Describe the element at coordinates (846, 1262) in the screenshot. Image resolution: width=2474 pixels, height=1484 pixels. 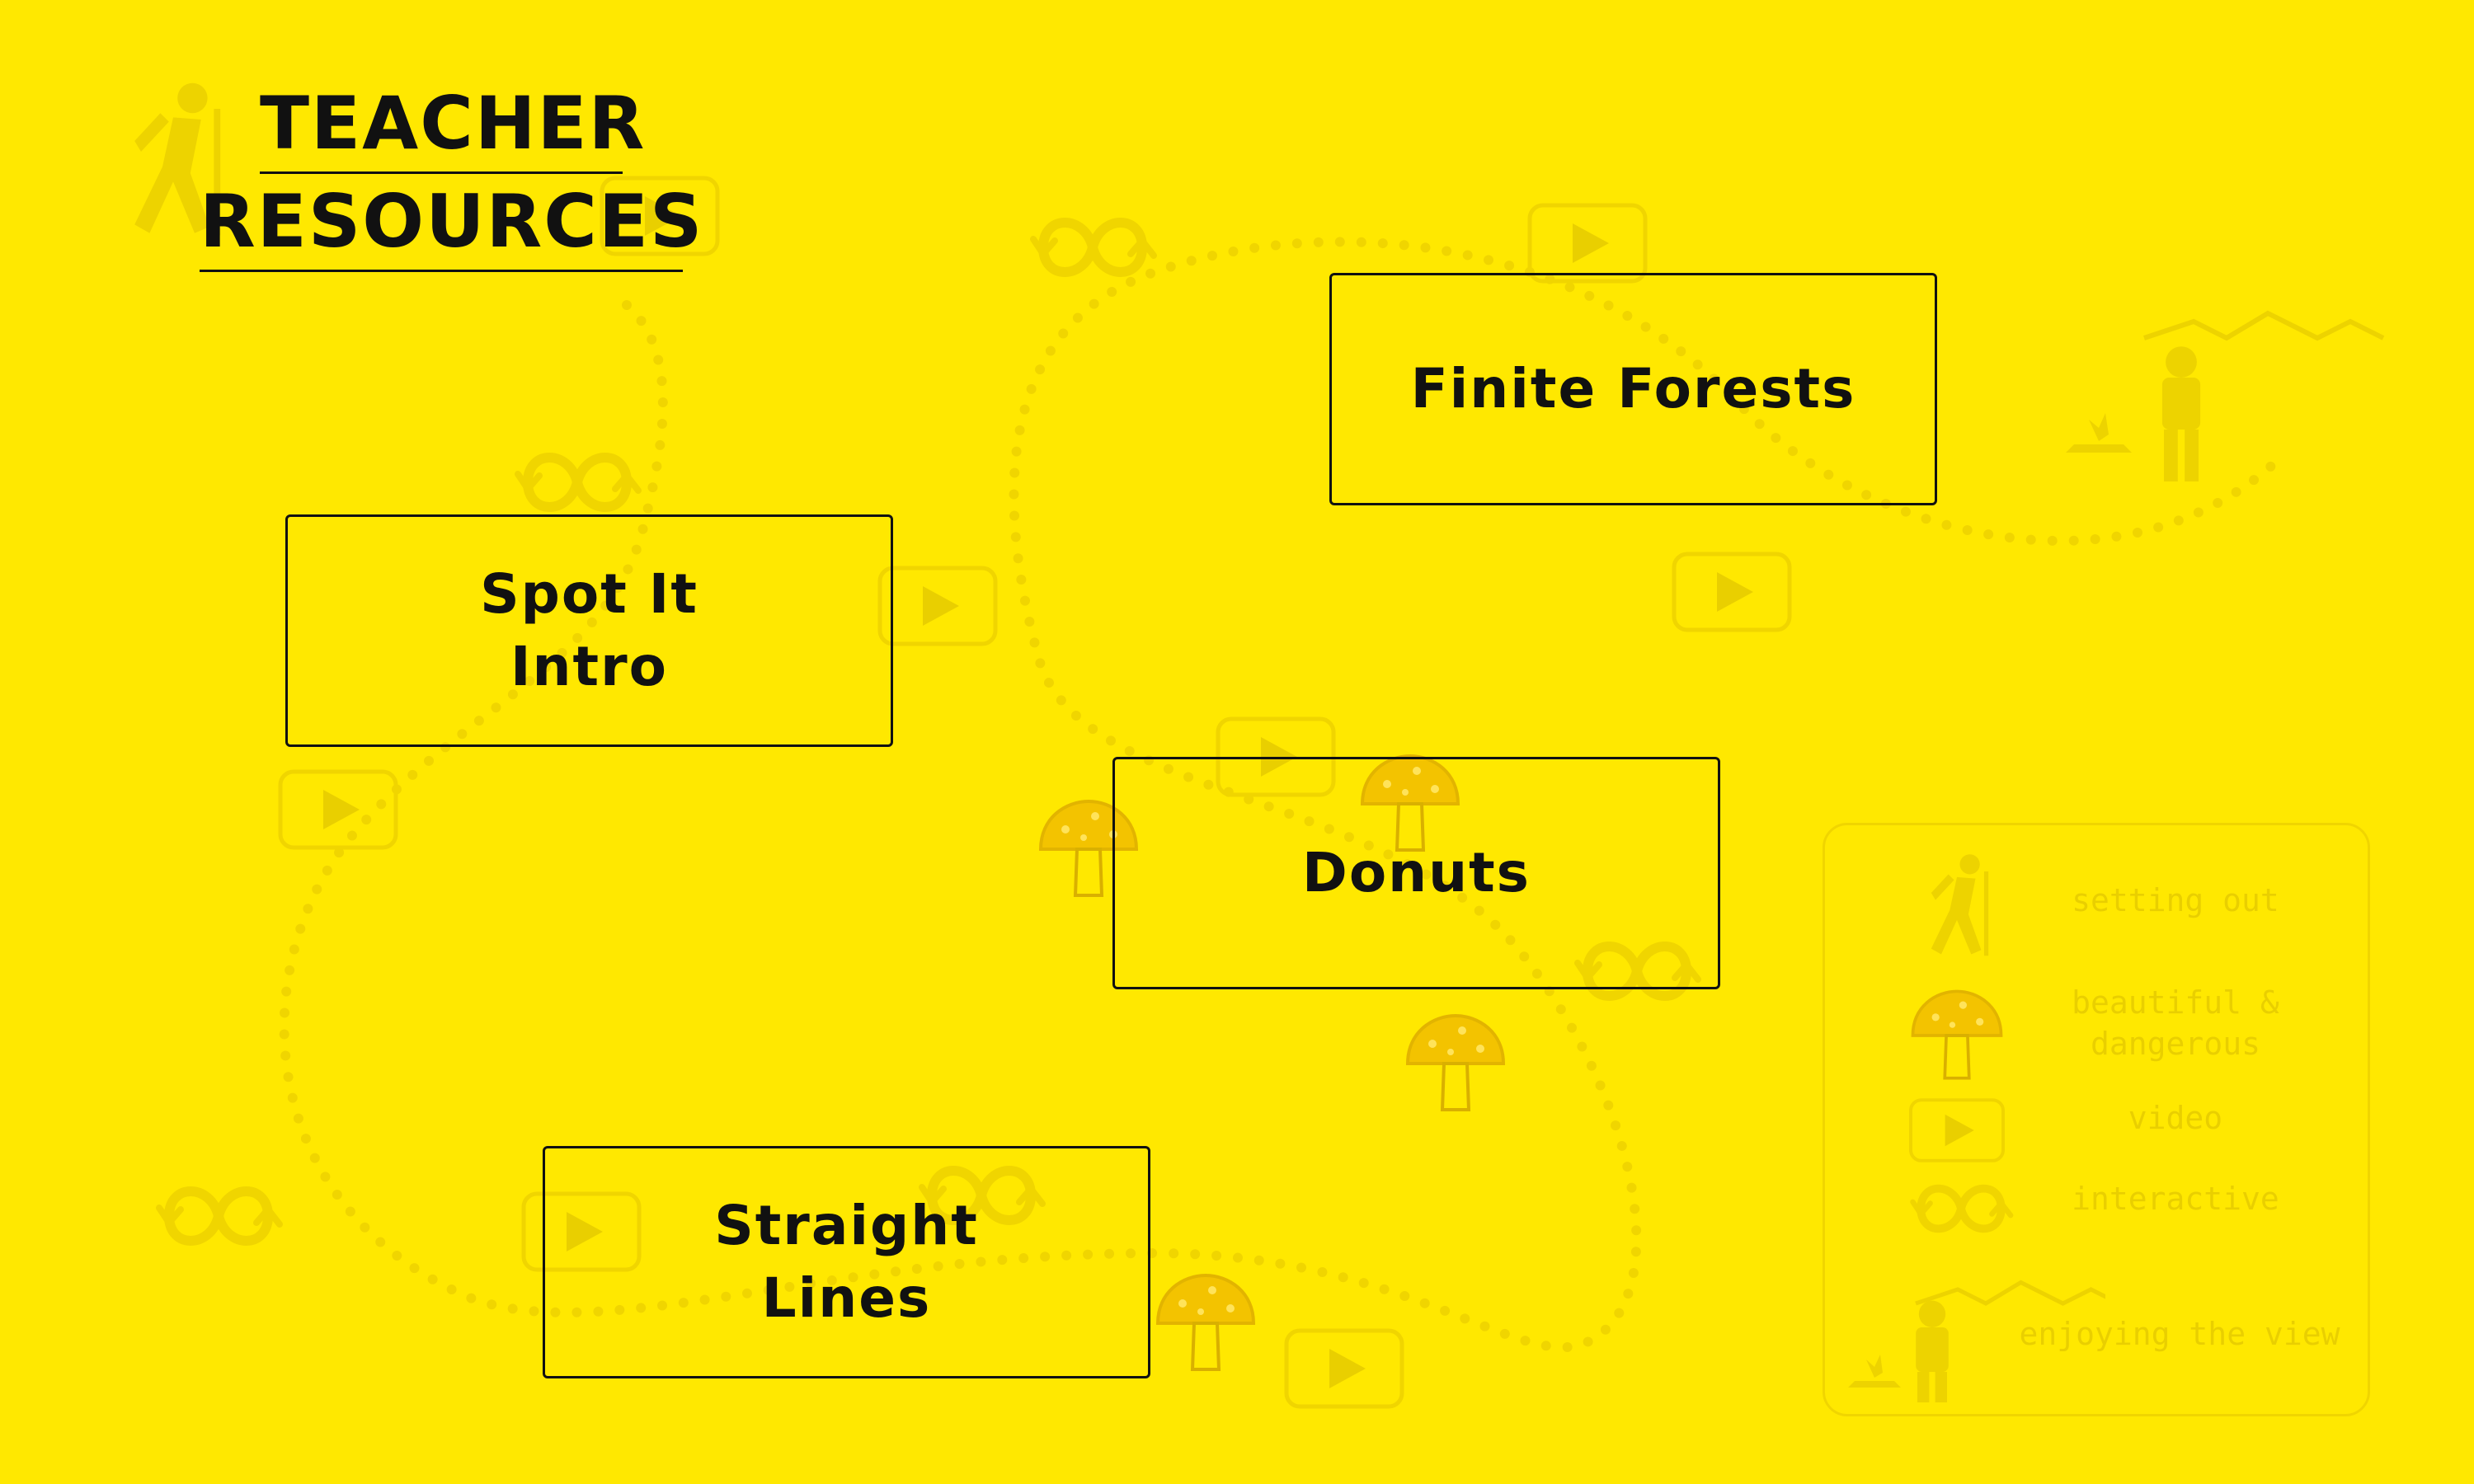
I see `straight-lines-card: Straight Lines` at that location.